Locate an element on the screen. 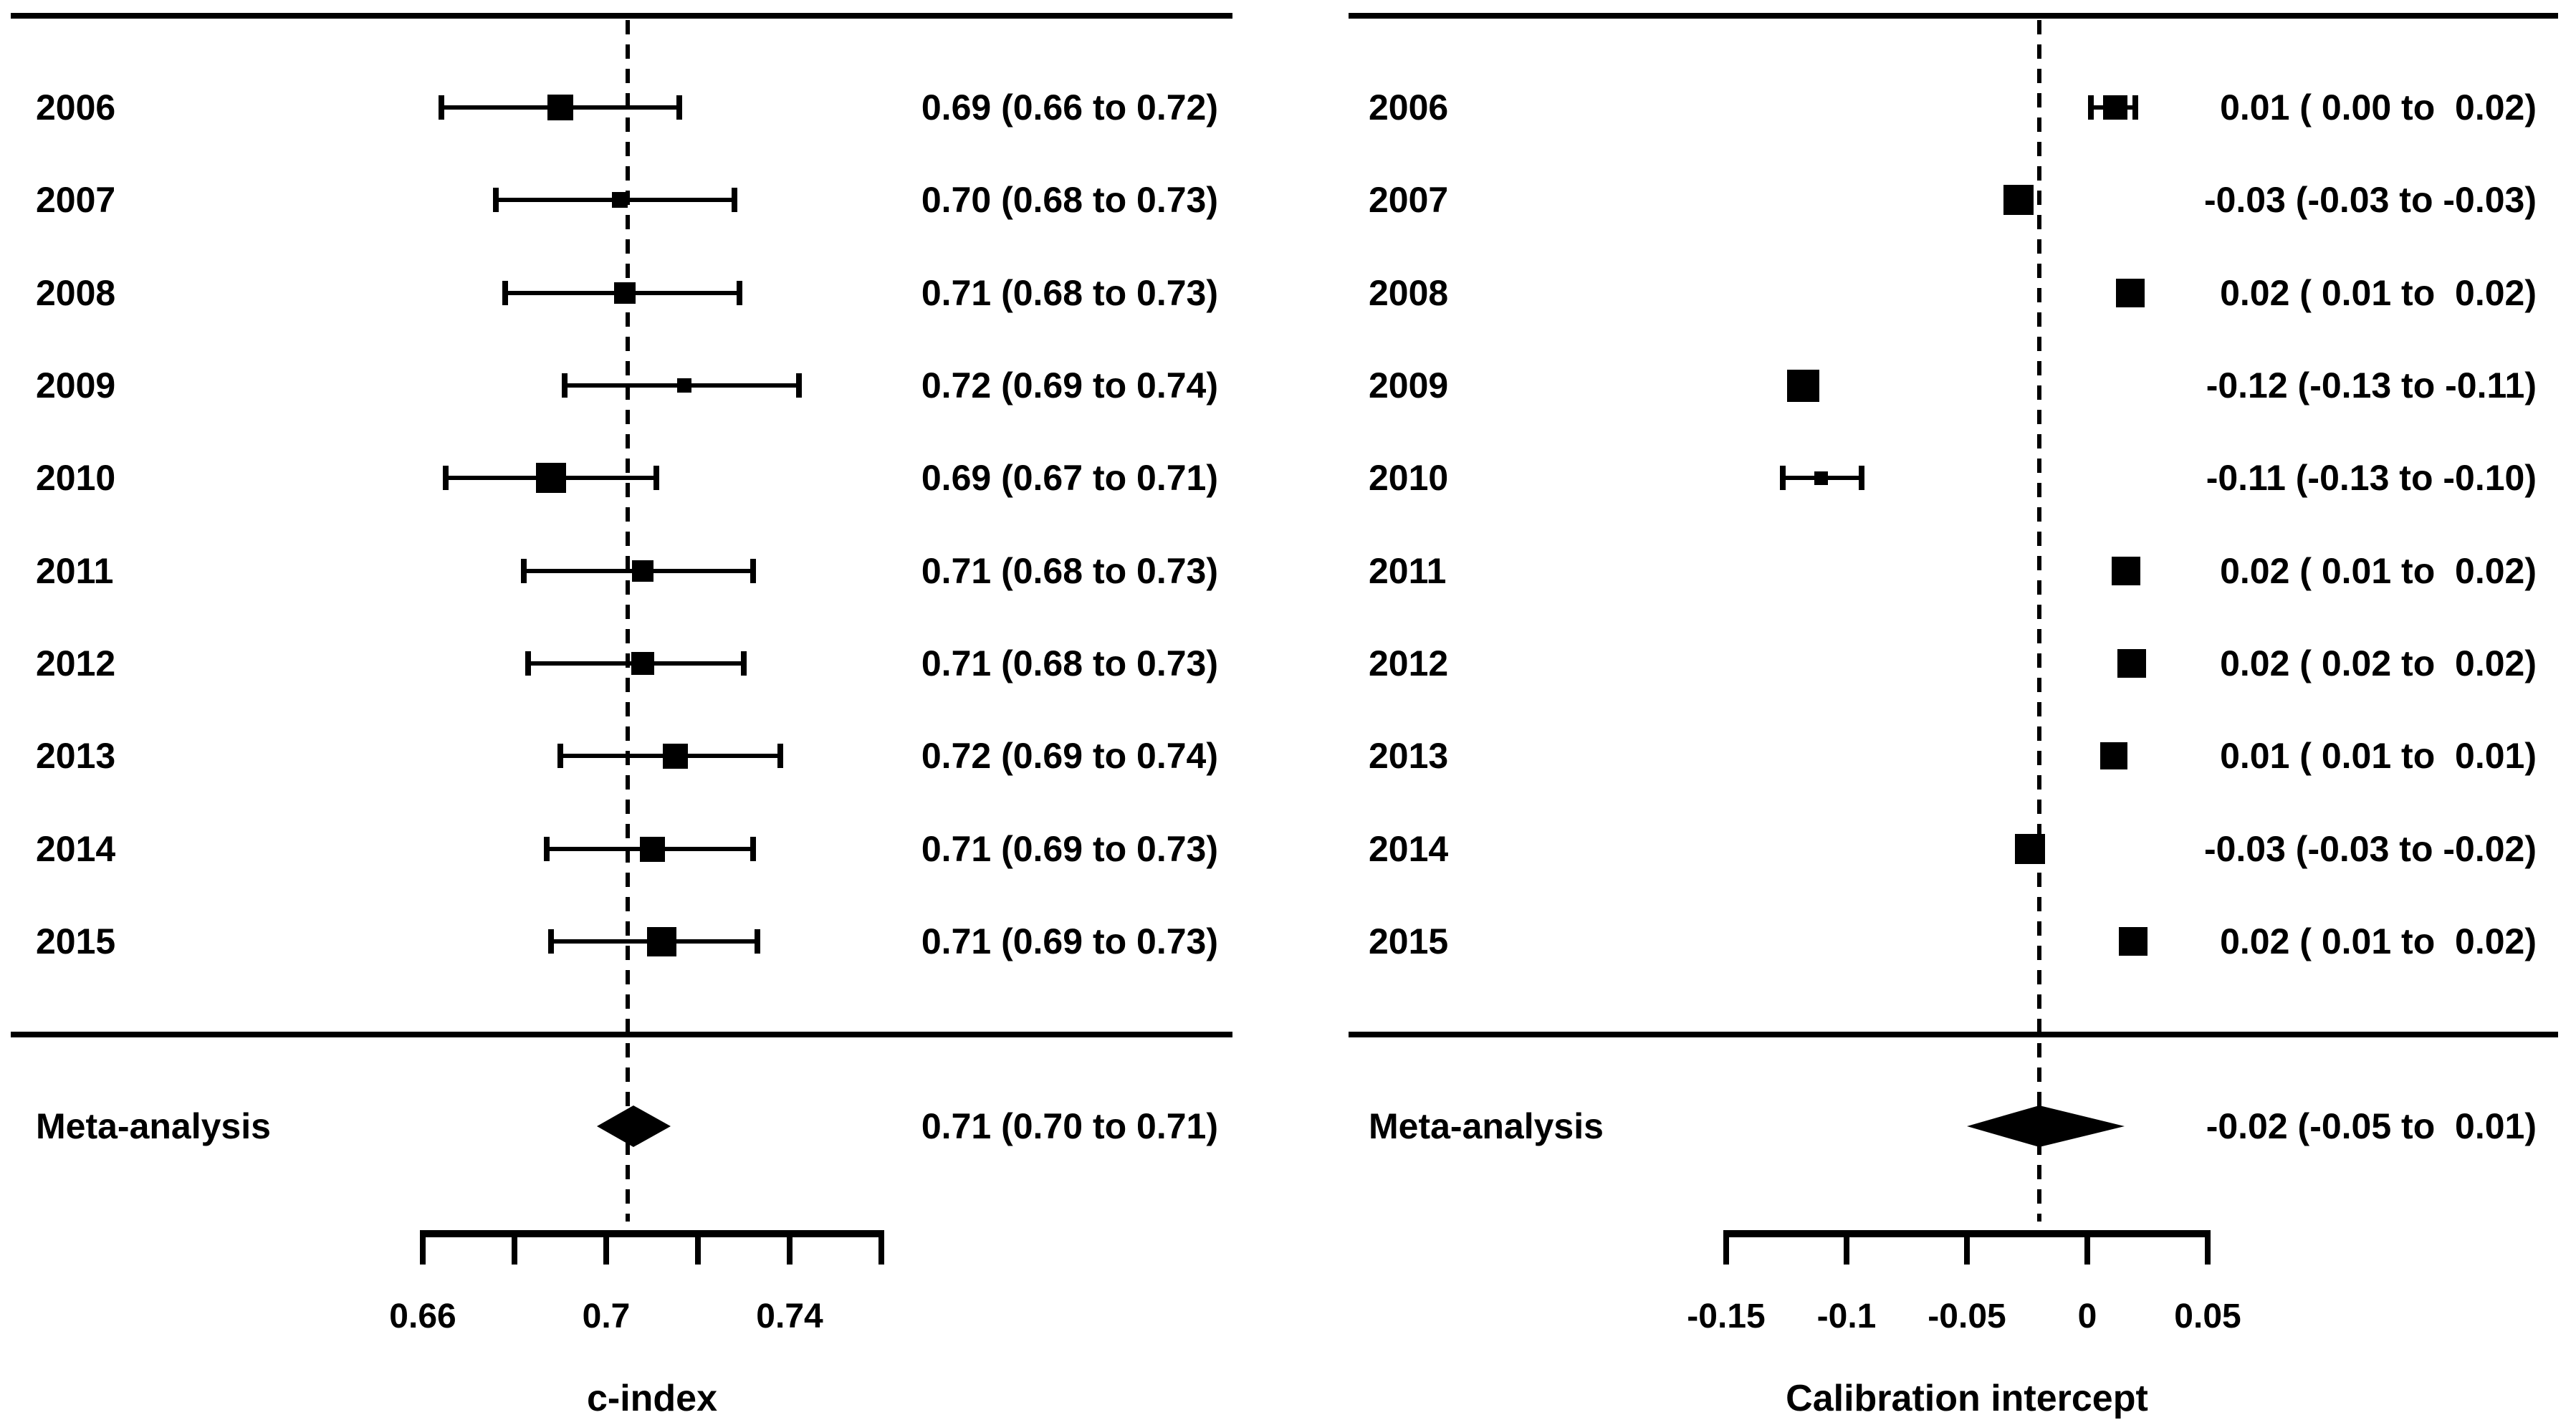  c-index-row-2011-ci-cap-left is located at coordinates (524, 571).